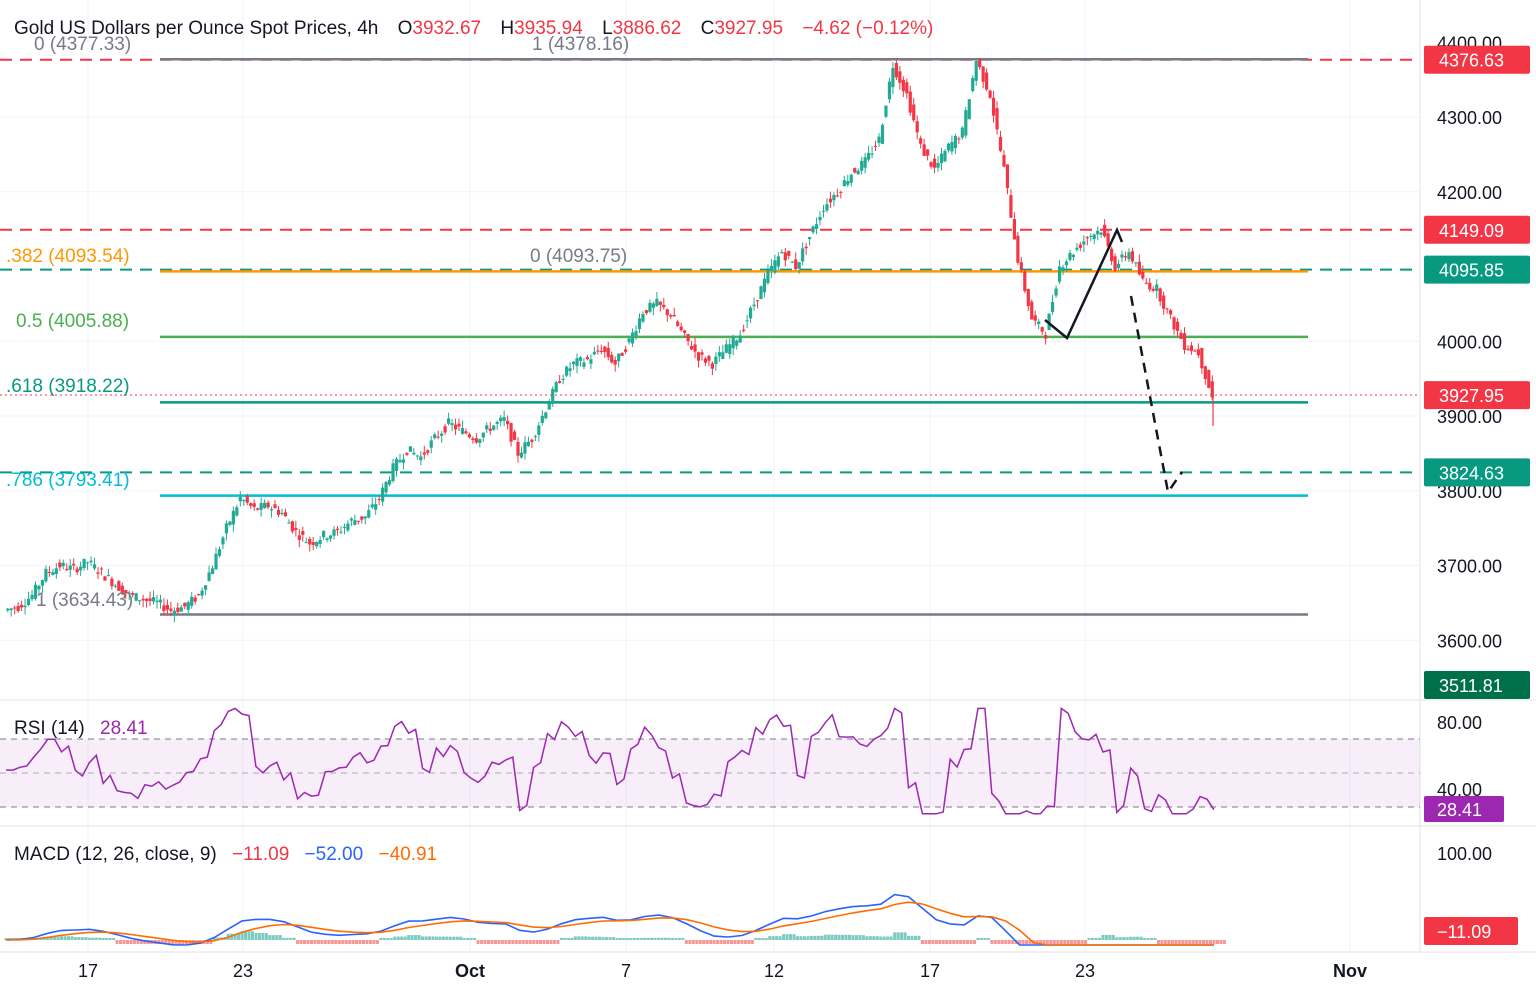 The width and height of the screenshot is (1536, 993). Describe the element at coordinates (610, 761) in the screenshot. I see `rsi-line` at that location.